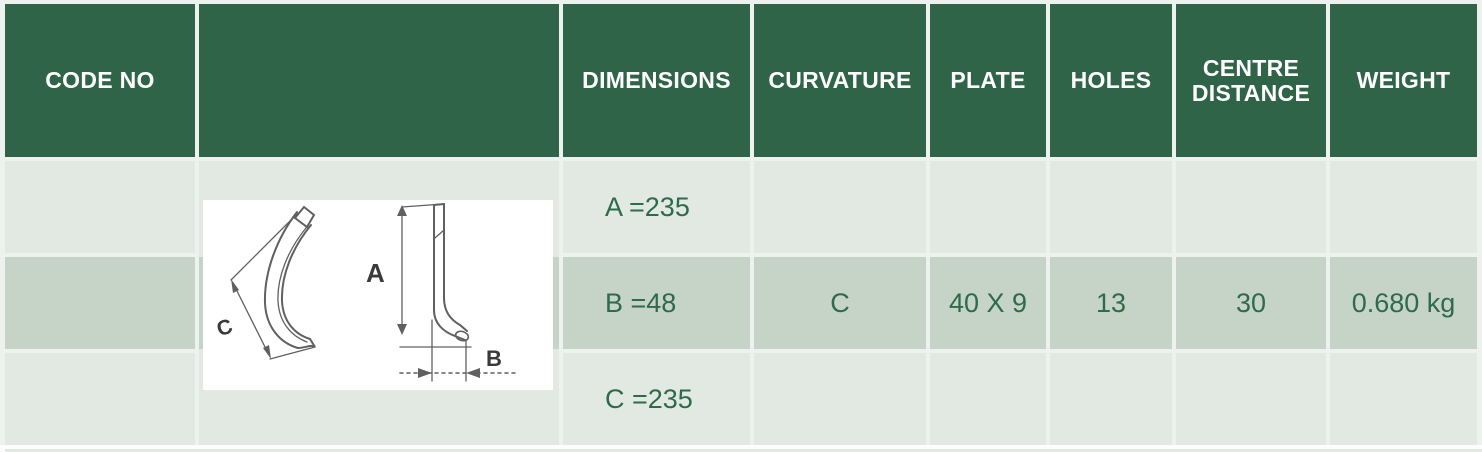 This screenshot has width=1482, height=452. Describe the element at coordinates (840, 303) in the screenshot. I see `cell-curvature: C` at that location.